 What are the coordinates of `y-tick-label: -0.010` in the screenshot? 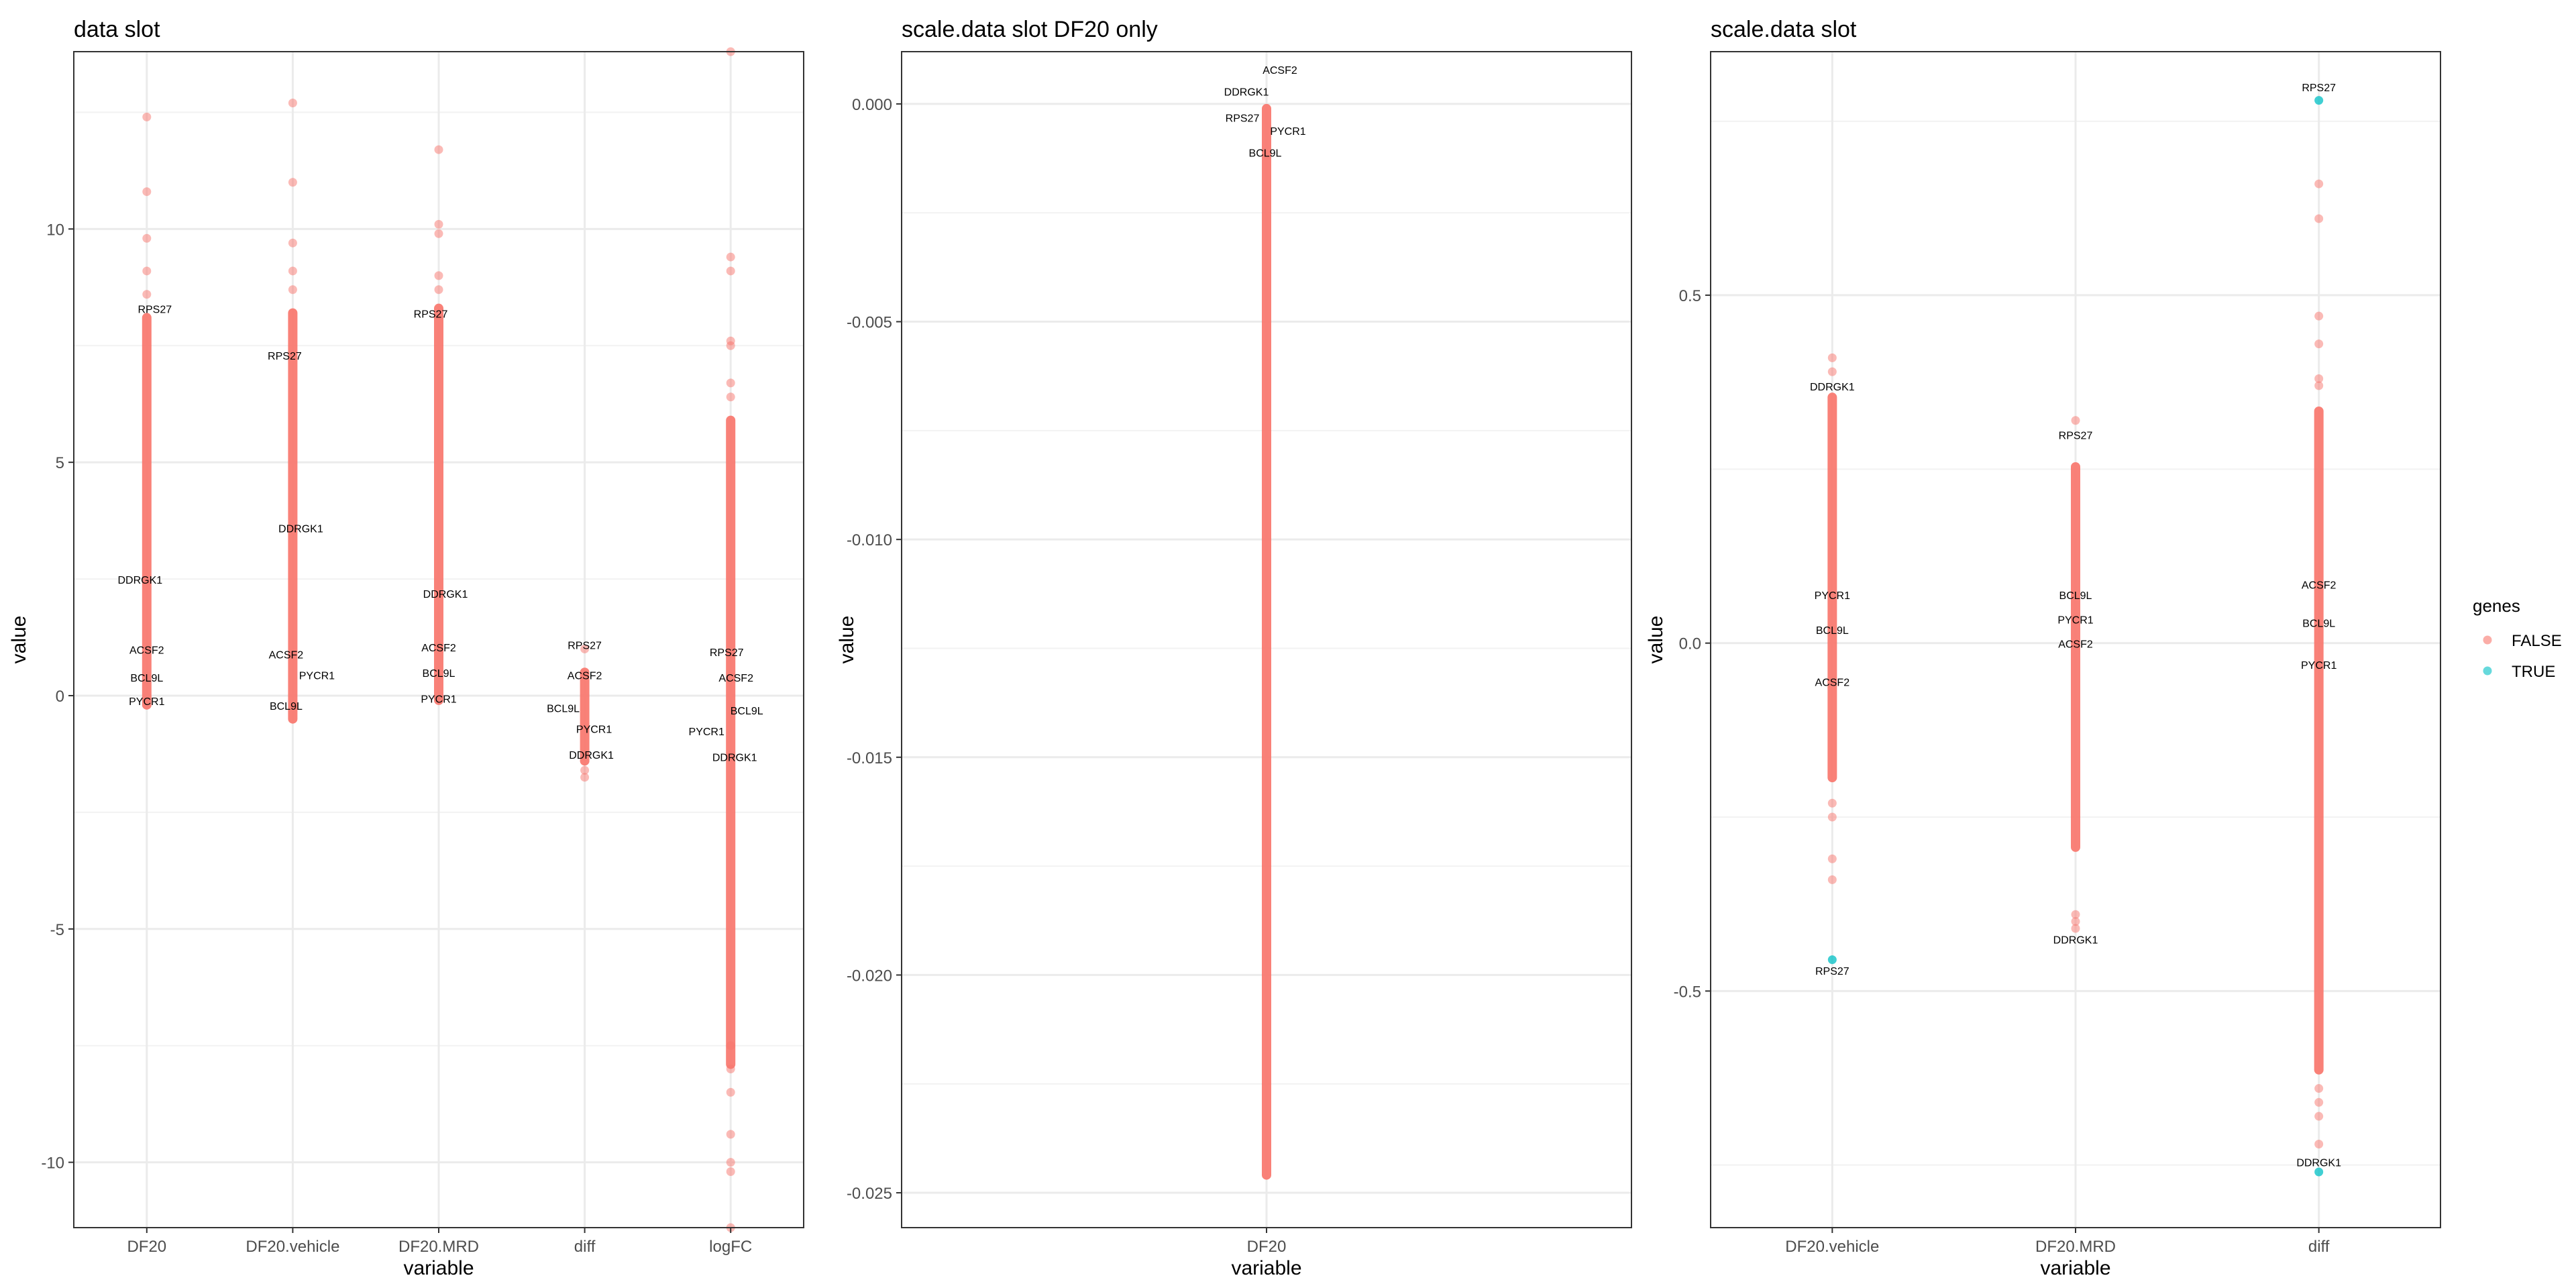 It's located at (869, 540).